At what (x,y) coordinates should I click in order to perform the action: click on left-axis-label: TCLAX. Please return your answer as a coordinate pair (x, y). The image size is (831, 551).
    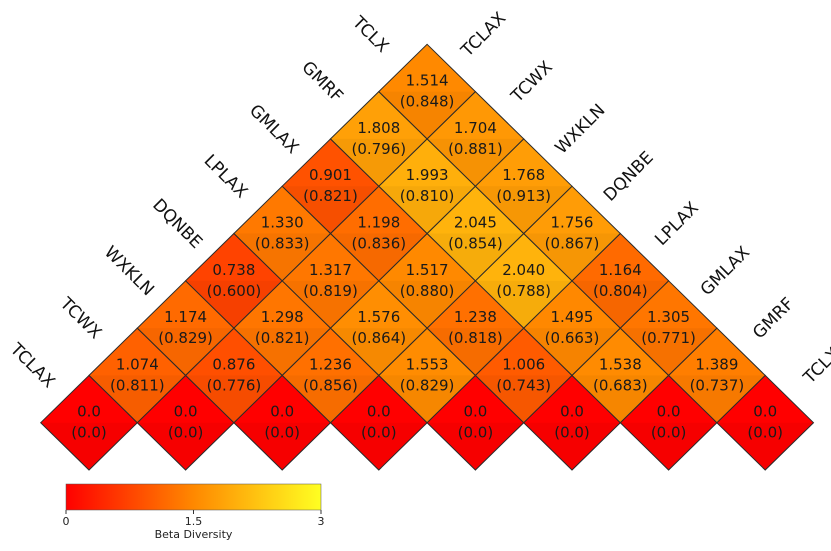
    Looking at the image, I should click on (32, 366).